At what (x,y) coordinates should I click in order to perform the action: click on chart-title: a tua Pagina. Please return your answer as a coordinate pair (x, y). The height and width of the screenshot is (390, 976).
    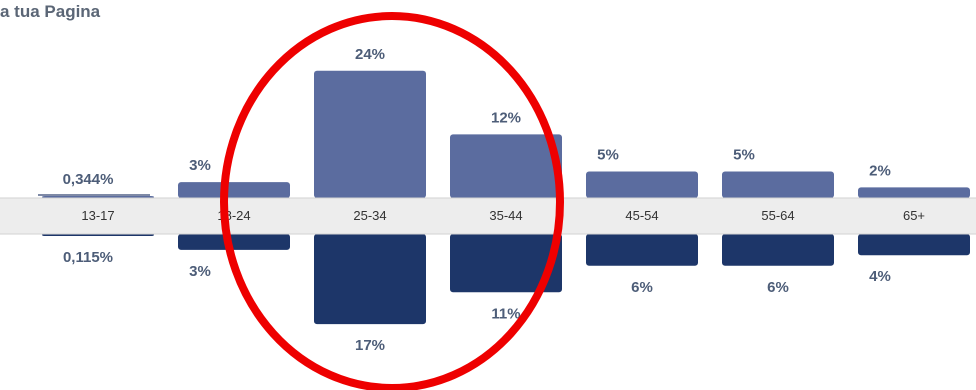
    Looking at the image, I should click on (50, 11).